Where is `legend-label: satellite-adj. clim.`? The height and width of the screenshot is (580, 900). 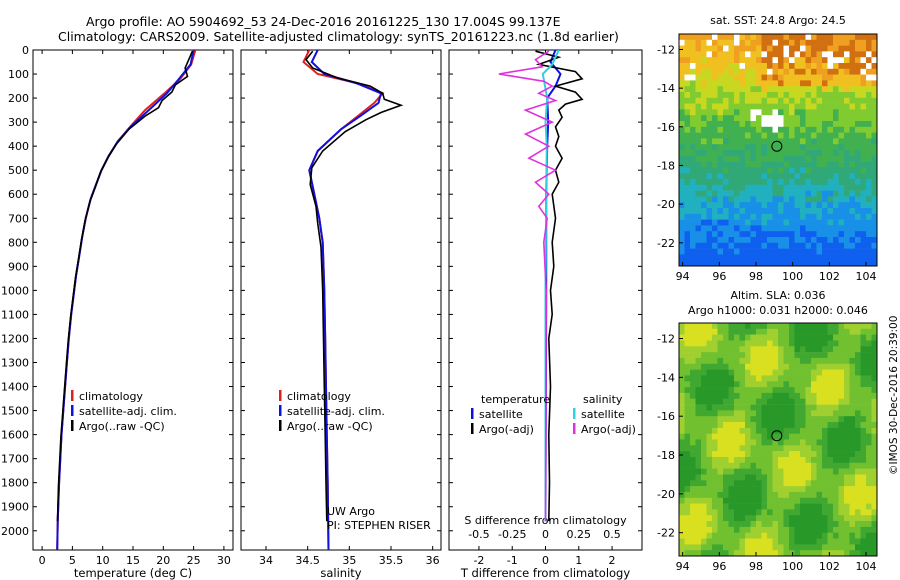 legend-label: satellite-adj. clim. is located at coordinates (336, 411).